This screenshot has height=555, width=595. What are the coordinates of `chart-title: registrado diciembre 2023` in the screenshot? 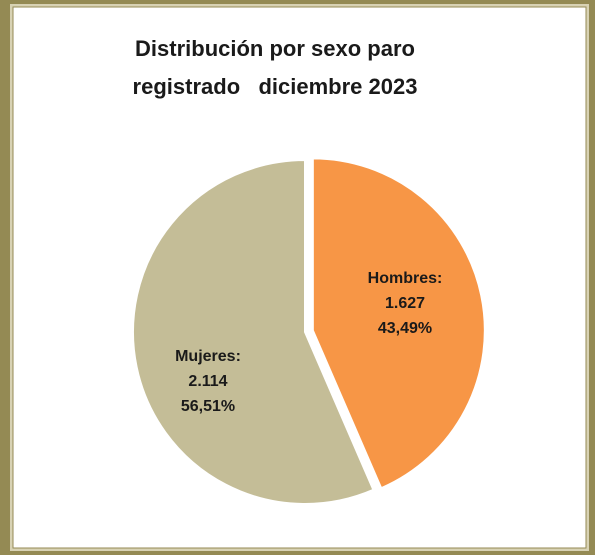 It's located at (275, 86).